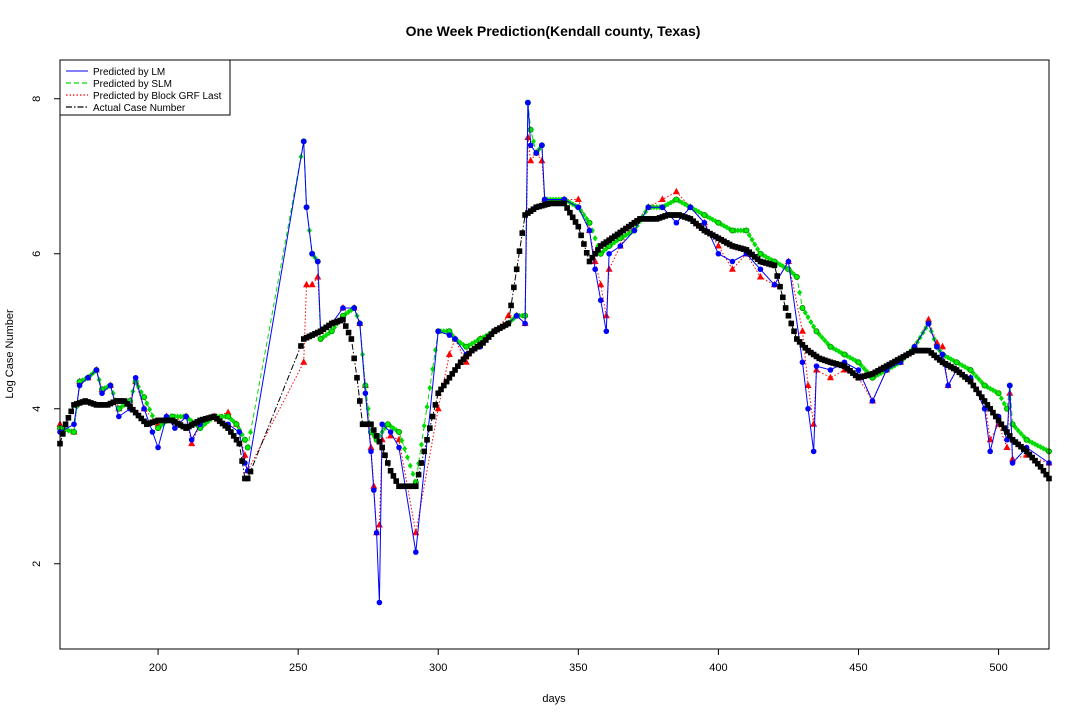  What do you see at coordinates (37, 564) in the screenshot?
I see `y-tick-label: 2` at bounding box center [37, 564].